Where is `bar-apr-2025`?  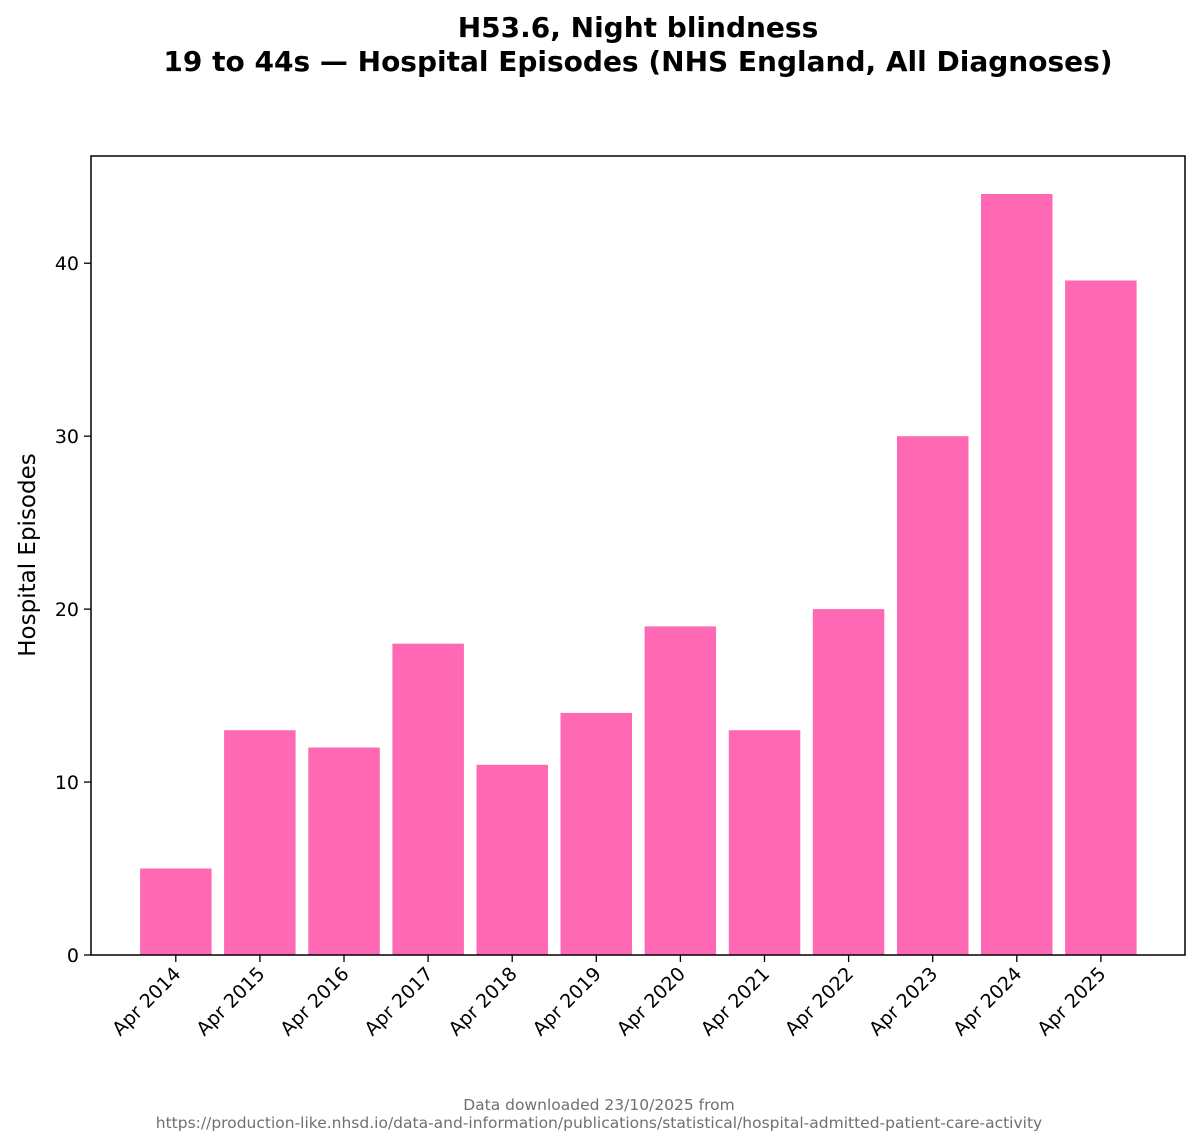 bar-apr-2025 is located at coordinates (1101, 617).